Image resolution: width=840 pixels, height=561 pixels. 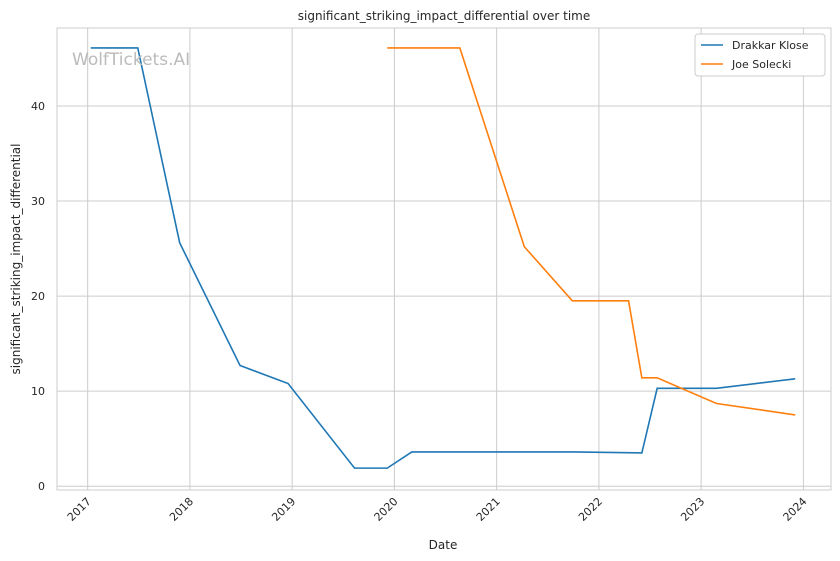 What do you see at coordinates (692, 509) in the screenshot?
I see `x-tick-label: 2023` at bounding box center [692, 509].